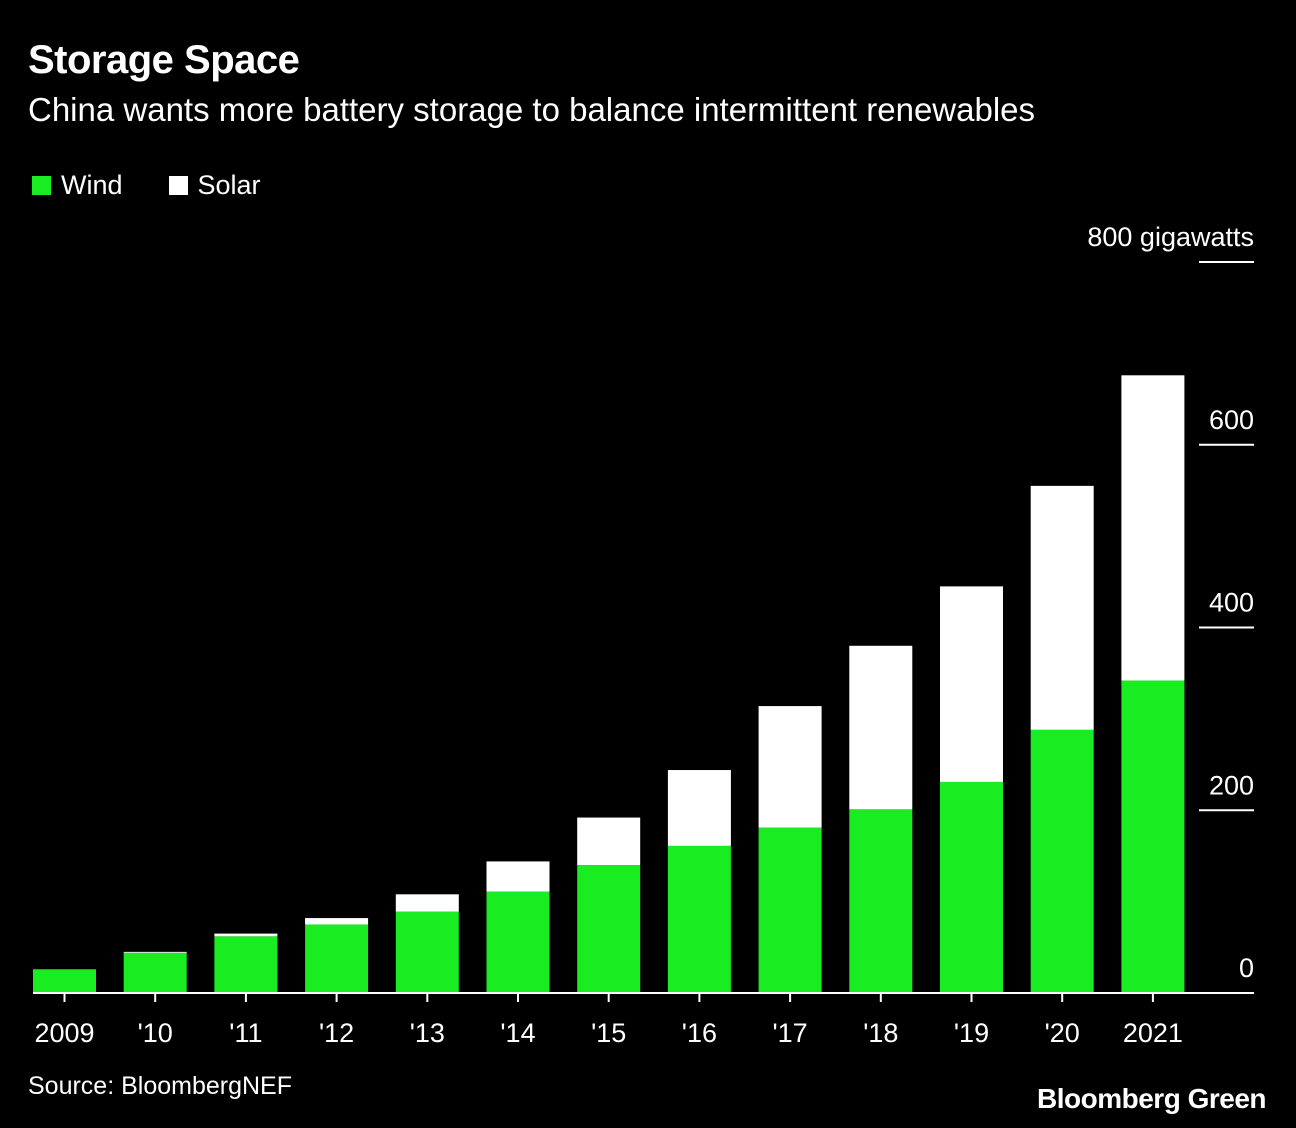 The height and width of the screenshot is (1128, 1296). I want to click on x-tick-label-7: '16, so click(699, 1033).